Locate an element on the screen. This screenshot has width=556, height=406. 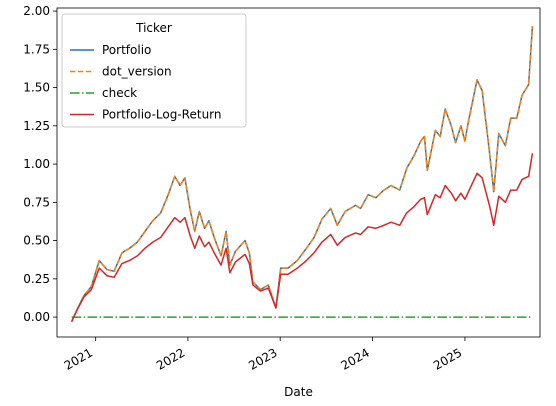
legend-title: Ticker is located at coordinates (153, 28).